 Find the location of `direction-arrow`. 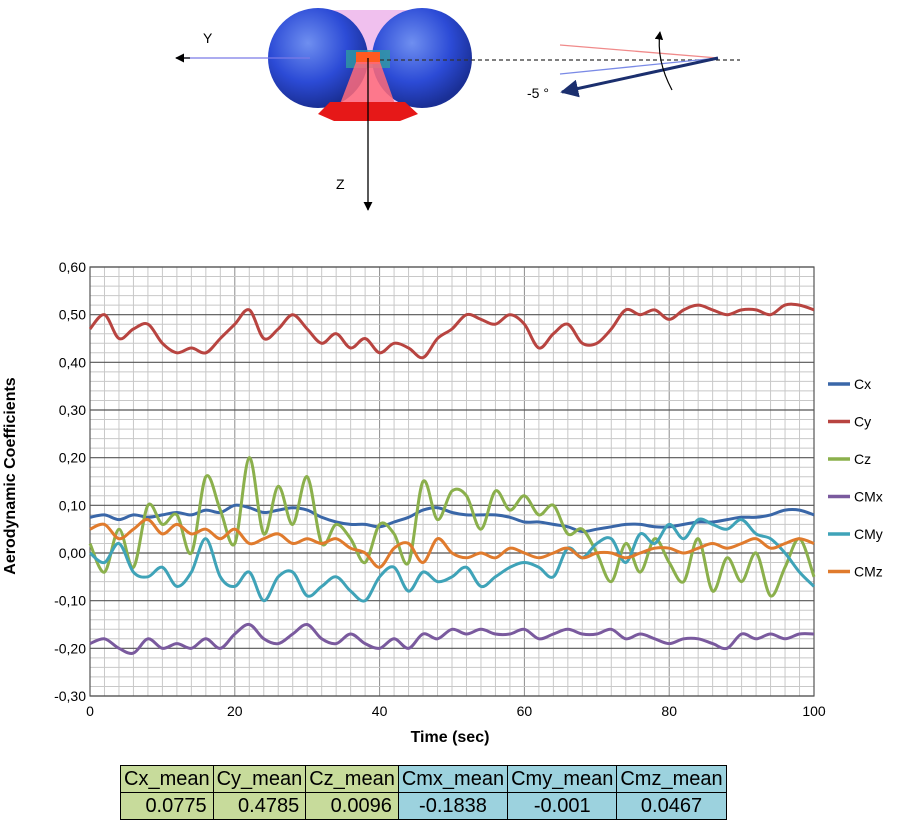

direction-arrow is located at coordinates (639, 77).